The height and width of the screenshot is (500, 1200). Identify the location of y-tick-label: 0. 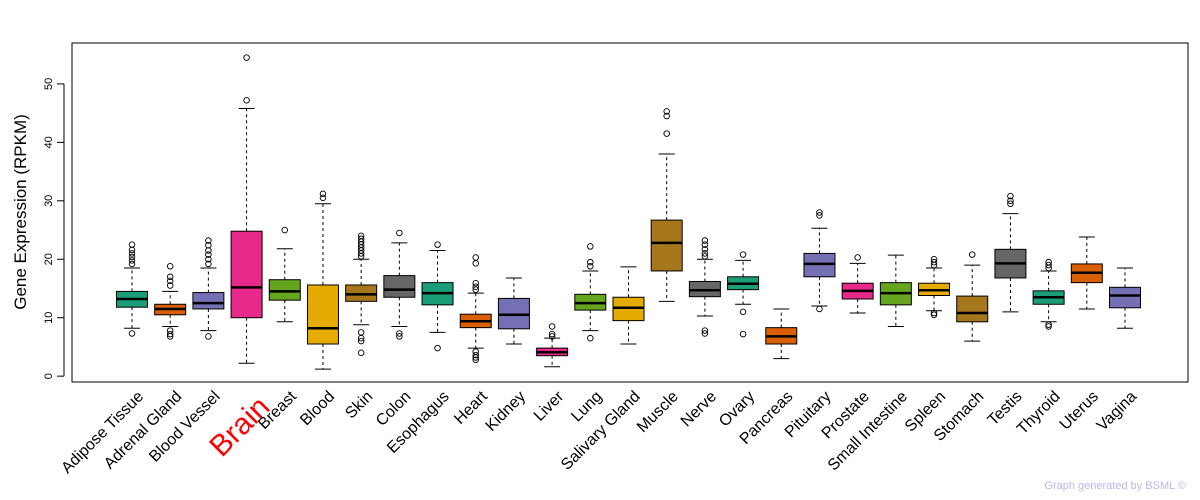
(49, 376).